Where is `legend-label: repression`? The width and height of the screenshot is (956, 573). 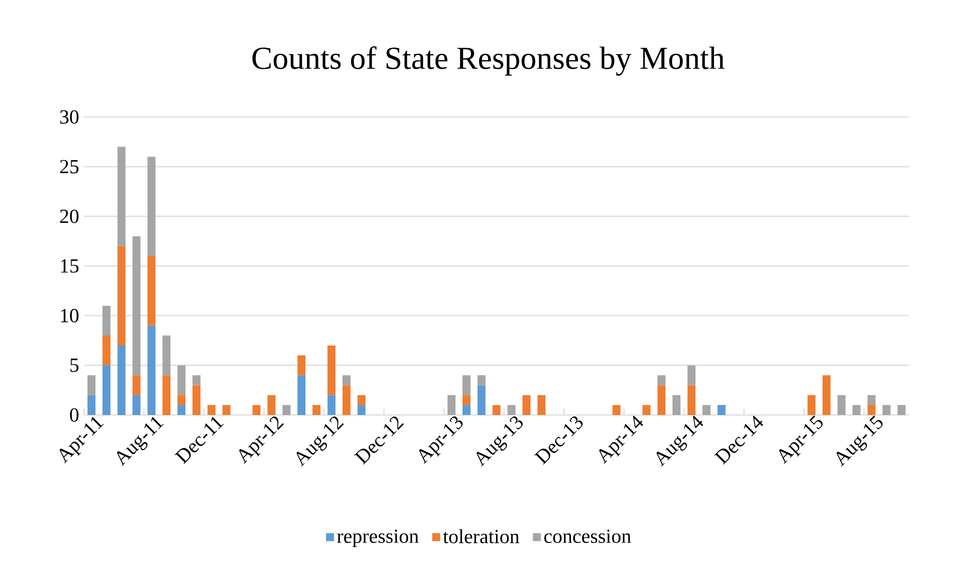
legend-label: repression is located at coordinates (378, 539).